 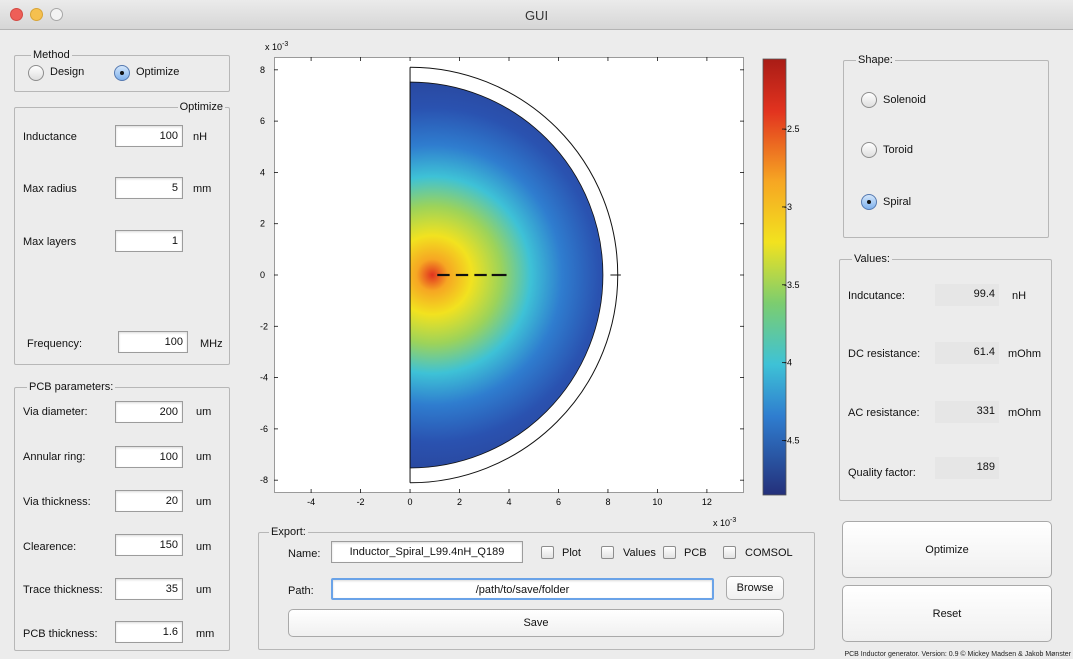 What do you see at coordinates (774, 277) in the screenshot?
I see `colorbar` at bounding box center [774, 277].